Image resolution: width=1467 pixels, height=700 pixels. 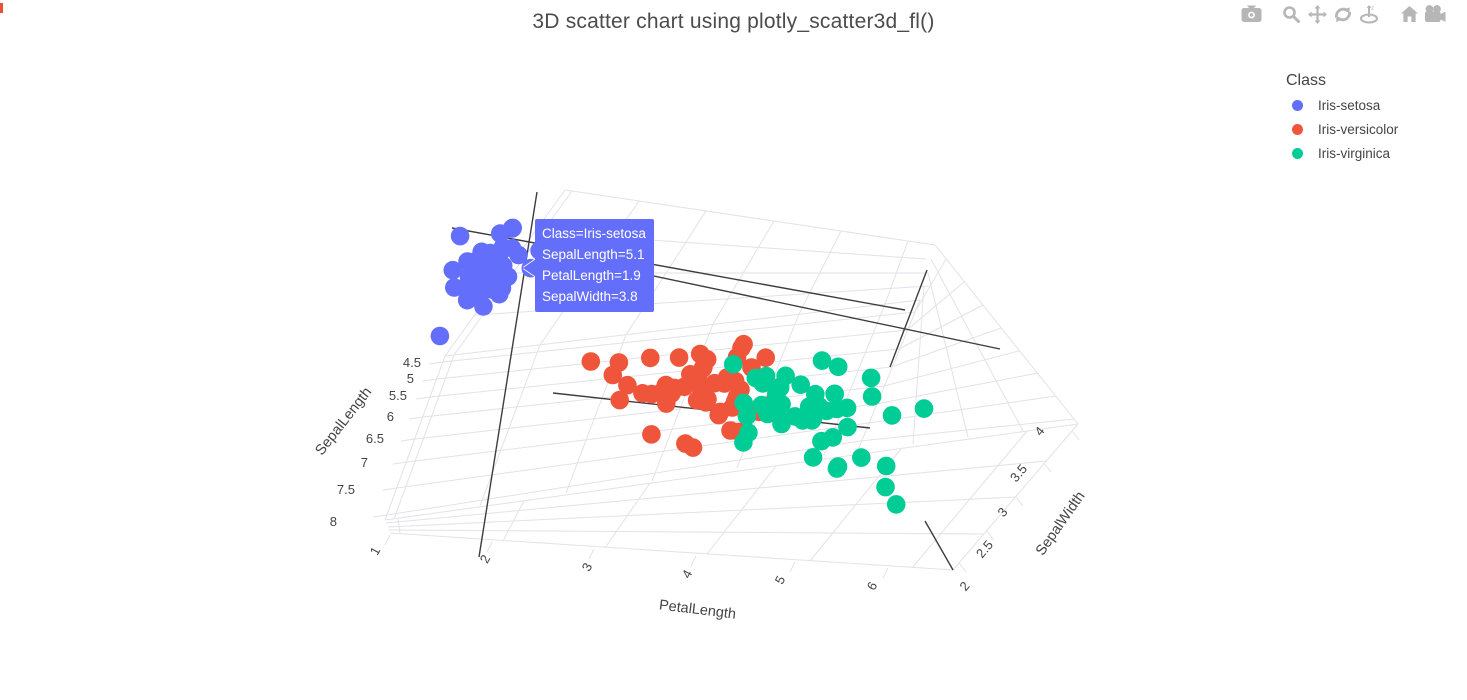 I want to click on screen-edge-artifact, so click(x=1, y=8).